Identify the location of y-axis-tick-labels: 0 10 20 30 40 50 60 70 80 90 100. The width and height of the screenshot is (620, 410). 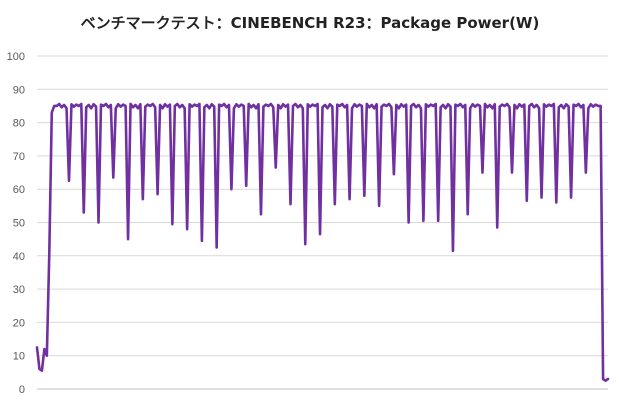
(16, 223).